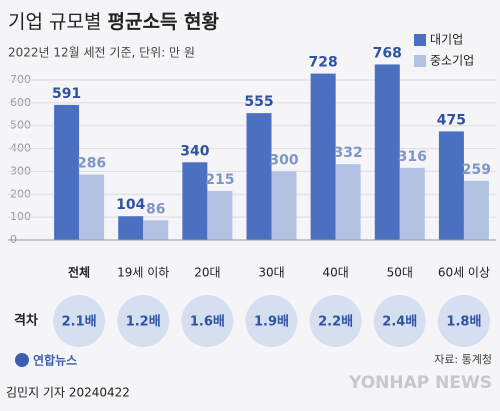  Describe the element at coordinates (101, 53) in the screenshot. I see `subtitle: 2022년 12월 세전 기준, 단위: 만 원` at that location.